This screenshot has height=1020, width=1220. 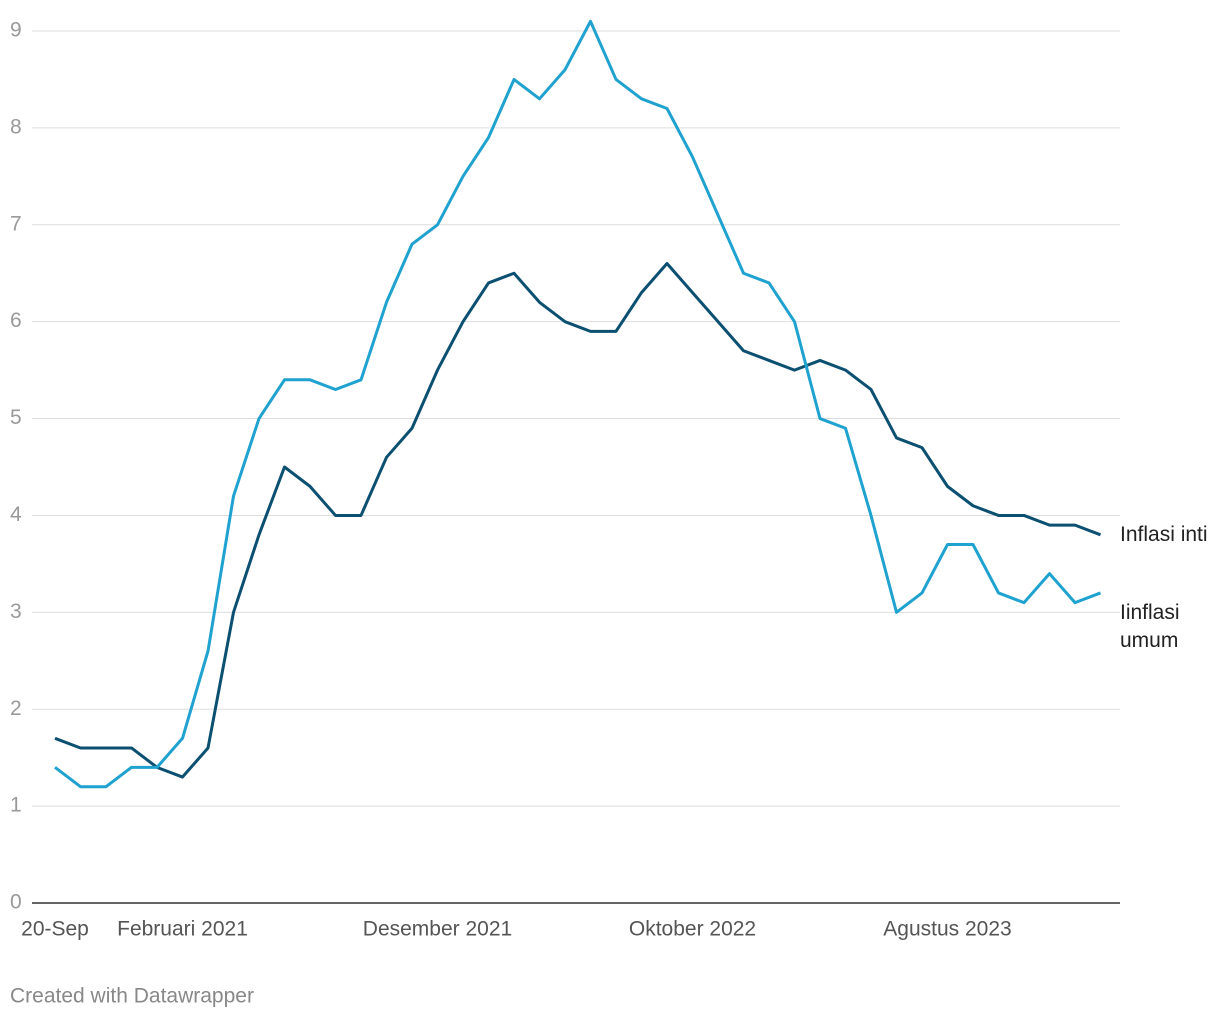 I want to click on y-tick-label: 8, so click(x=16, y=126).